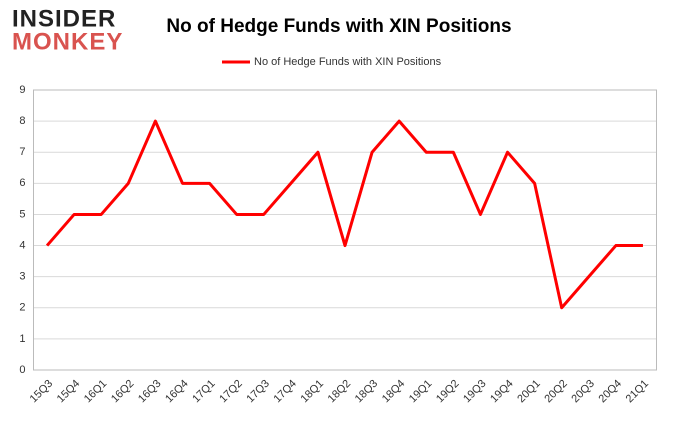 The image size is (678, 431). Describe the element at coordinates (611, 392) in the screenshot. I see `x-tick-label: 20Q4` at that location.